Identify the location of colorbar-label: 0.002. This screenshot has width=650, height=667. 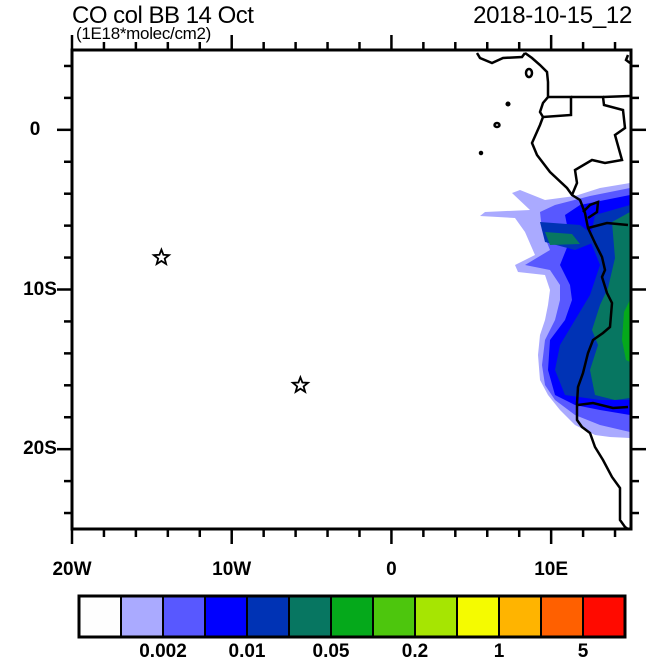
(163, 651).